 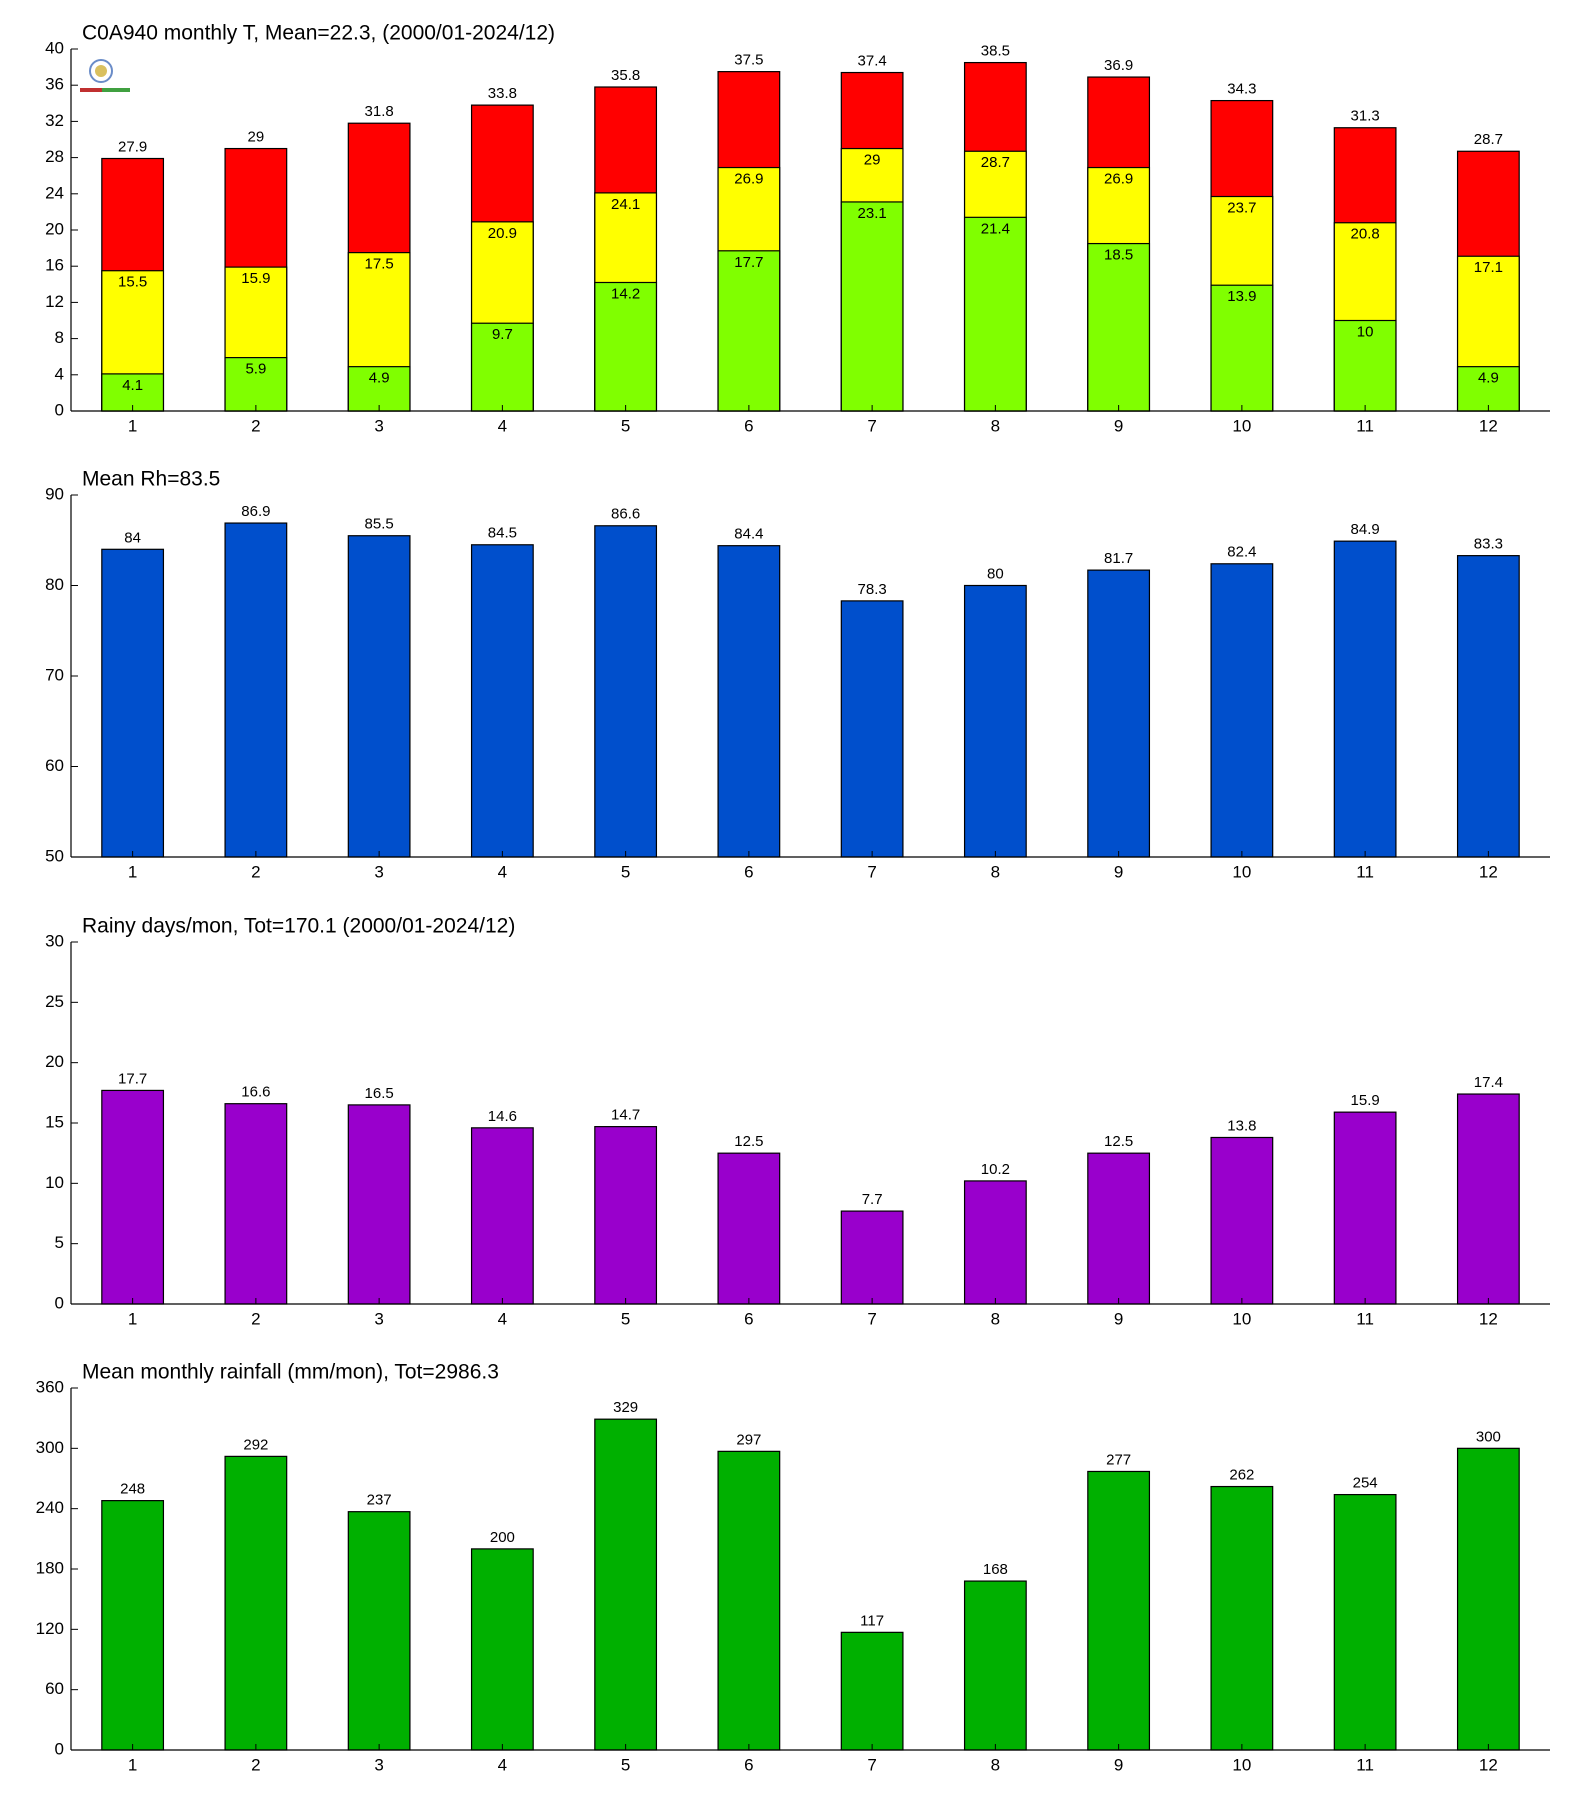 What do you see at coordinates (748, 1318) in the screenshot?
I see `x-tick-label: 6` at bounding box center [748, 1318].